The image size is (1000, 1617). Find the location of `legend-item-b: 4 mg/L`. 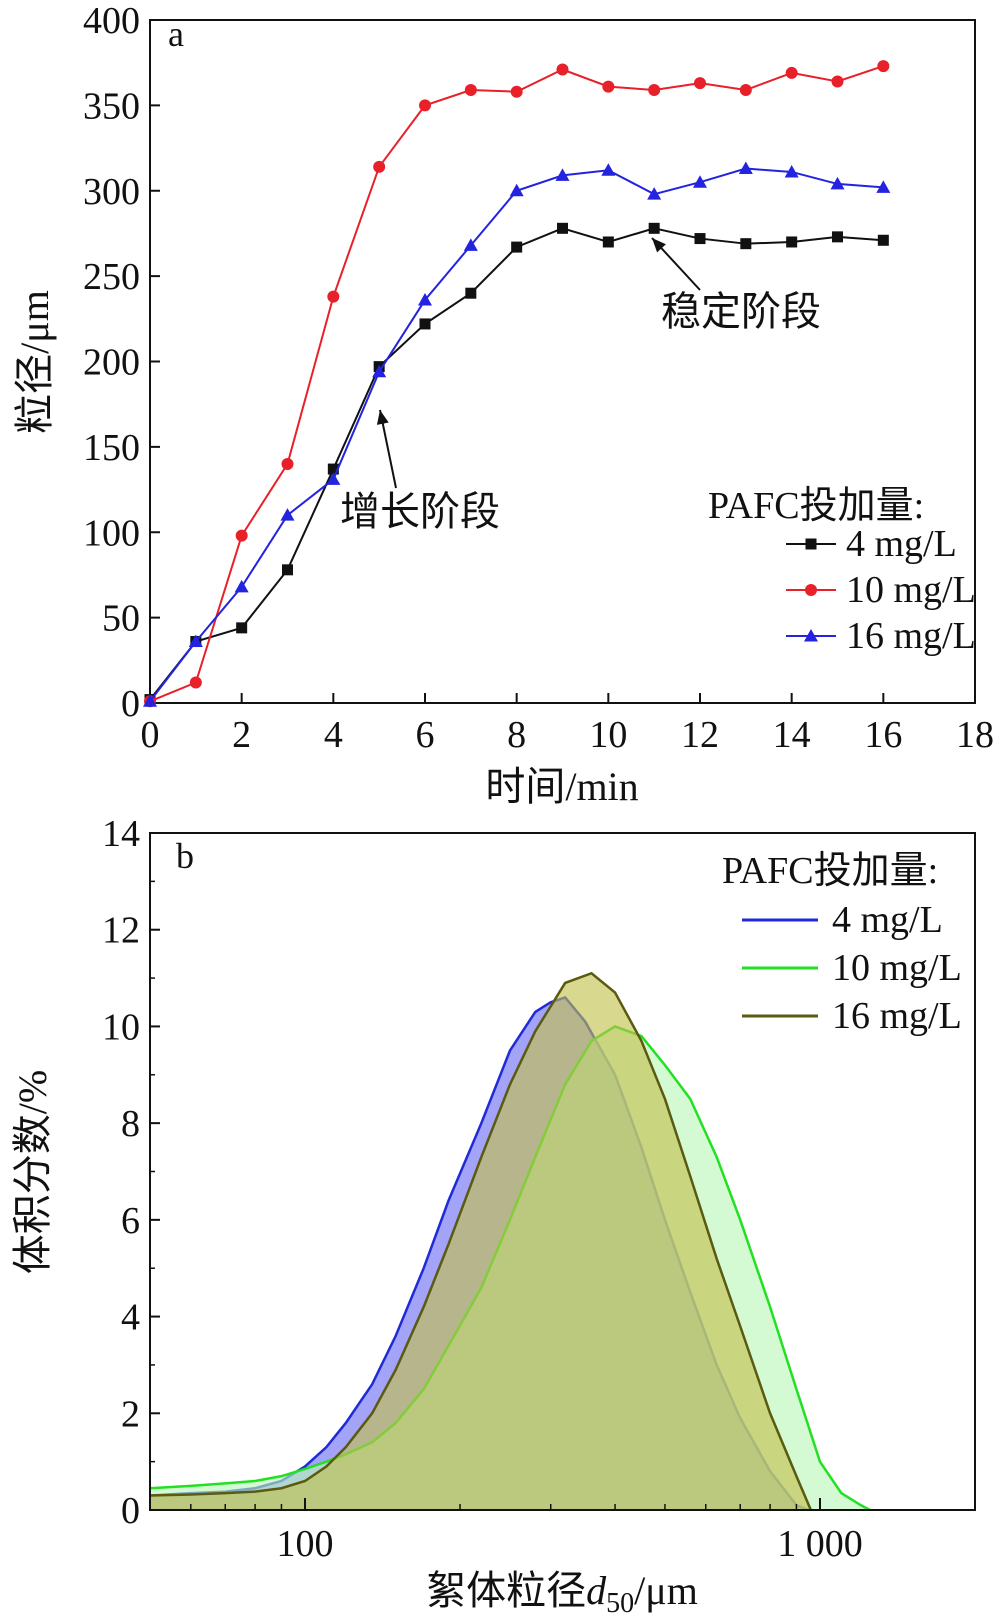

legend-item-b: 4 mg/L is located at coordinates (842, 920).